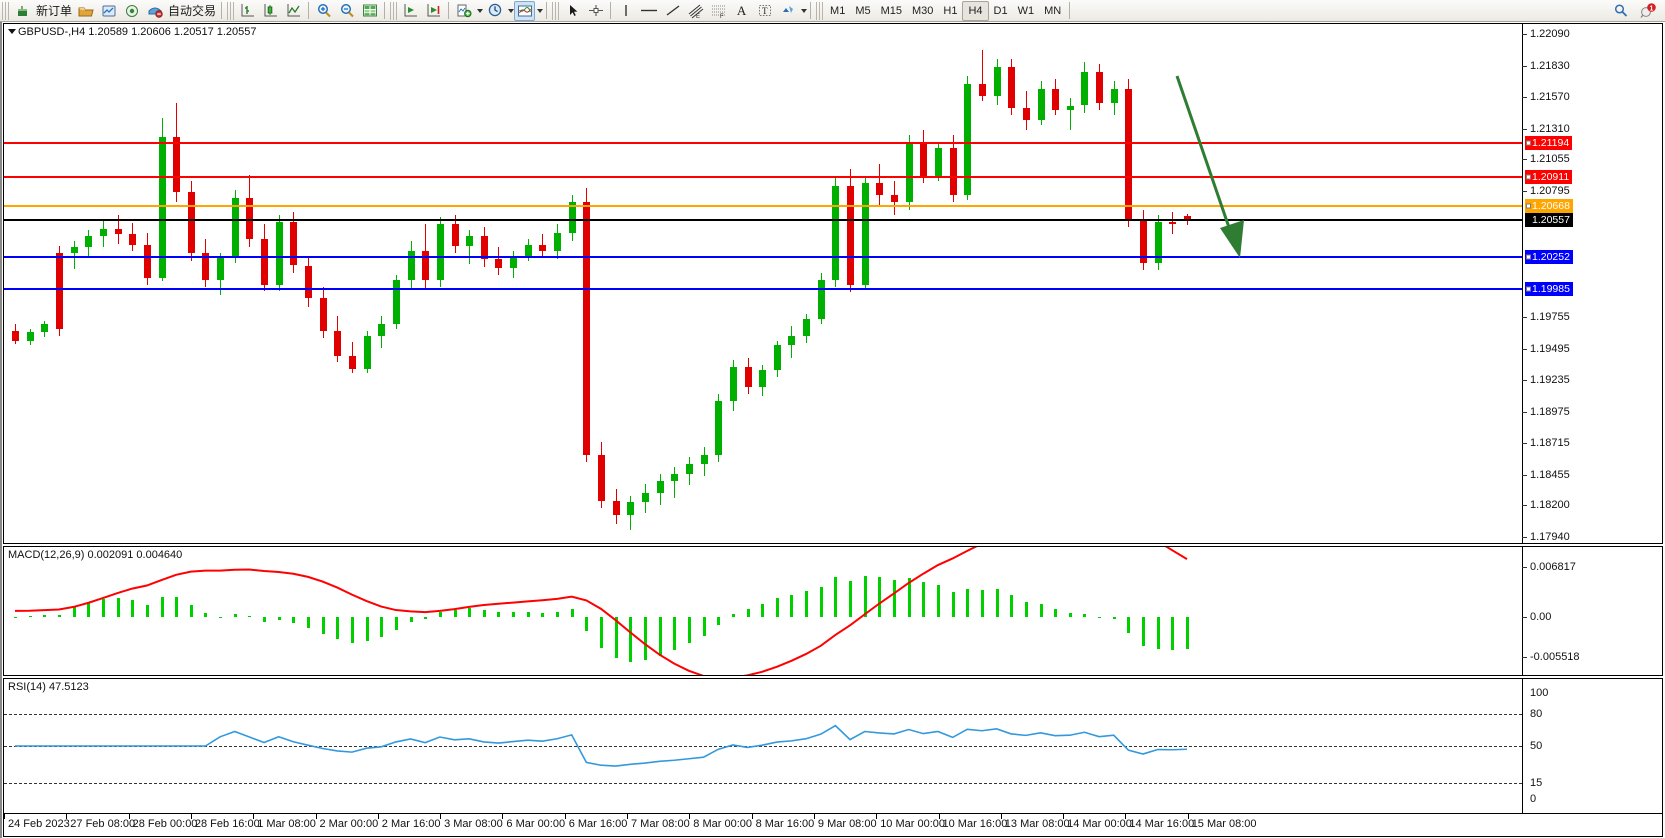 The height and width of the screenshot is (838, 1665). I want to click on timeframe-h4: H4, so click(975, 10).